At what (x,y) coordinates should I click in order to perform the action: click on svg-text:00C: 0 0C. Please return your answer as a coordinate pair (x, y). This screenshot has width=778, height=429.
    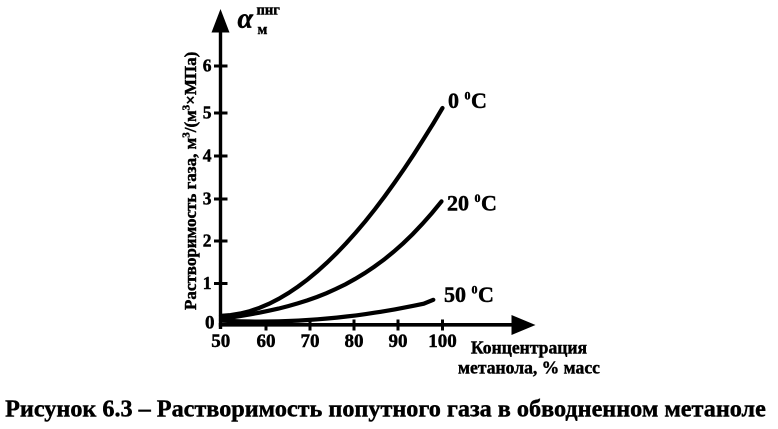
    Looking at the image, I should click on (467, 100).